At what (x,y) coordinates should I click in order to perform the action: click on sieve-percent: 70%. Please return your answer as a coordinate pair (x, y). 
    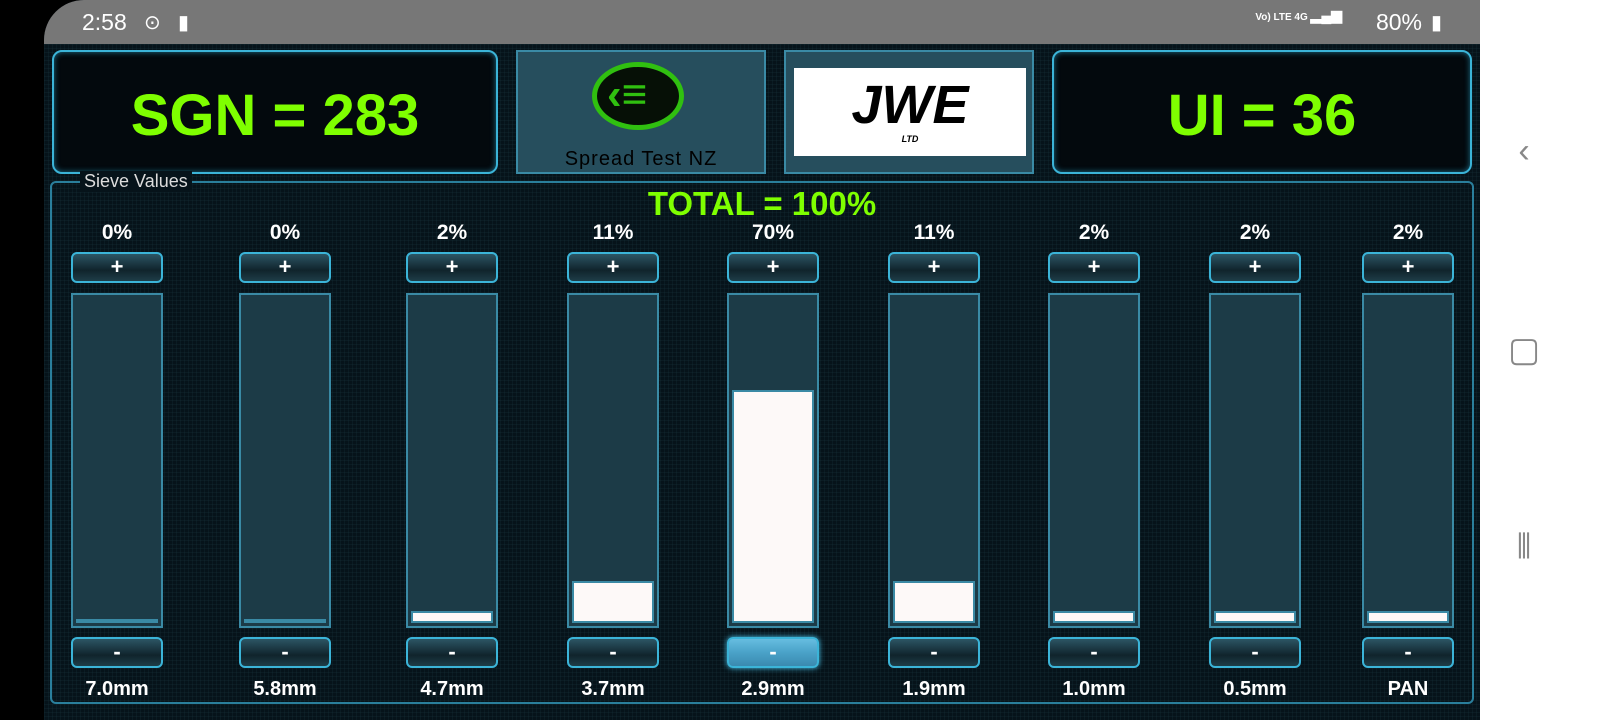
    Looking at the image, I should click on (773, 232).